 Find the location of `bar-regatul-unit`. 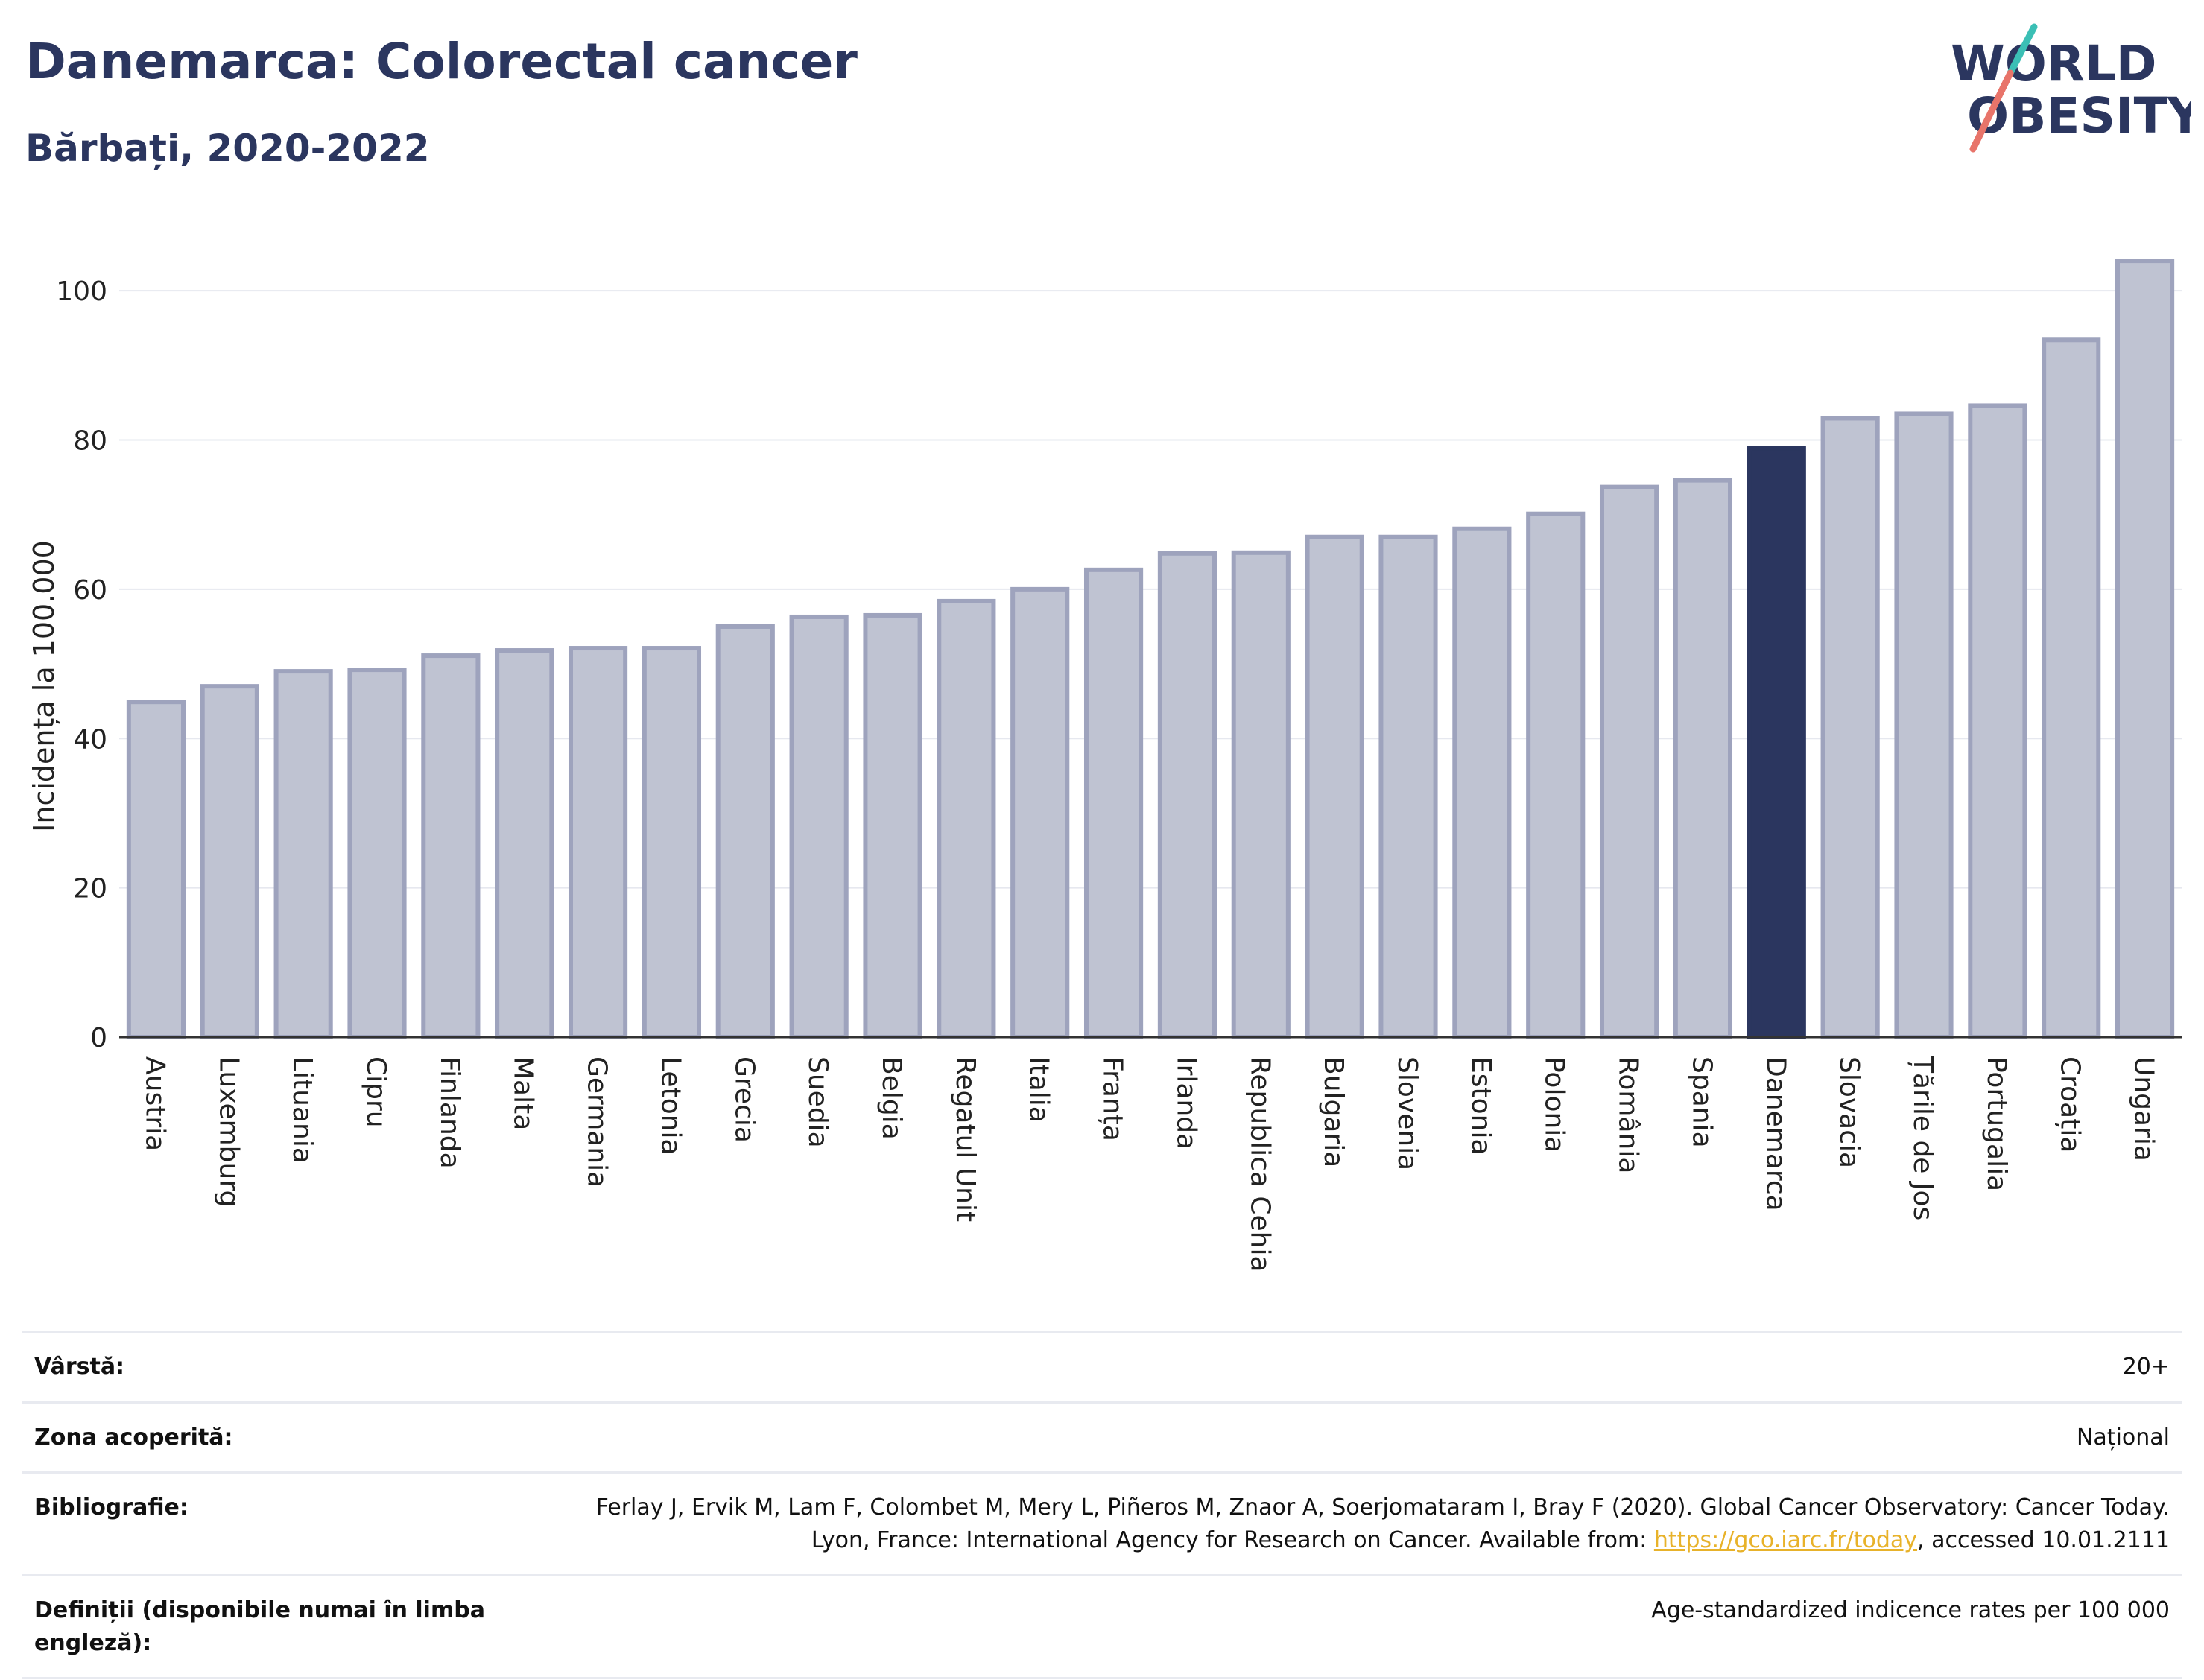

bar-regatul-unit is located at coordinates (966, 818).